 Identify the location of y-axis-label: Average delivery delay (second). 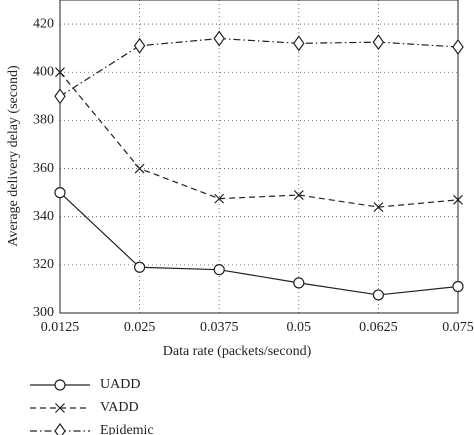
(13, 156).